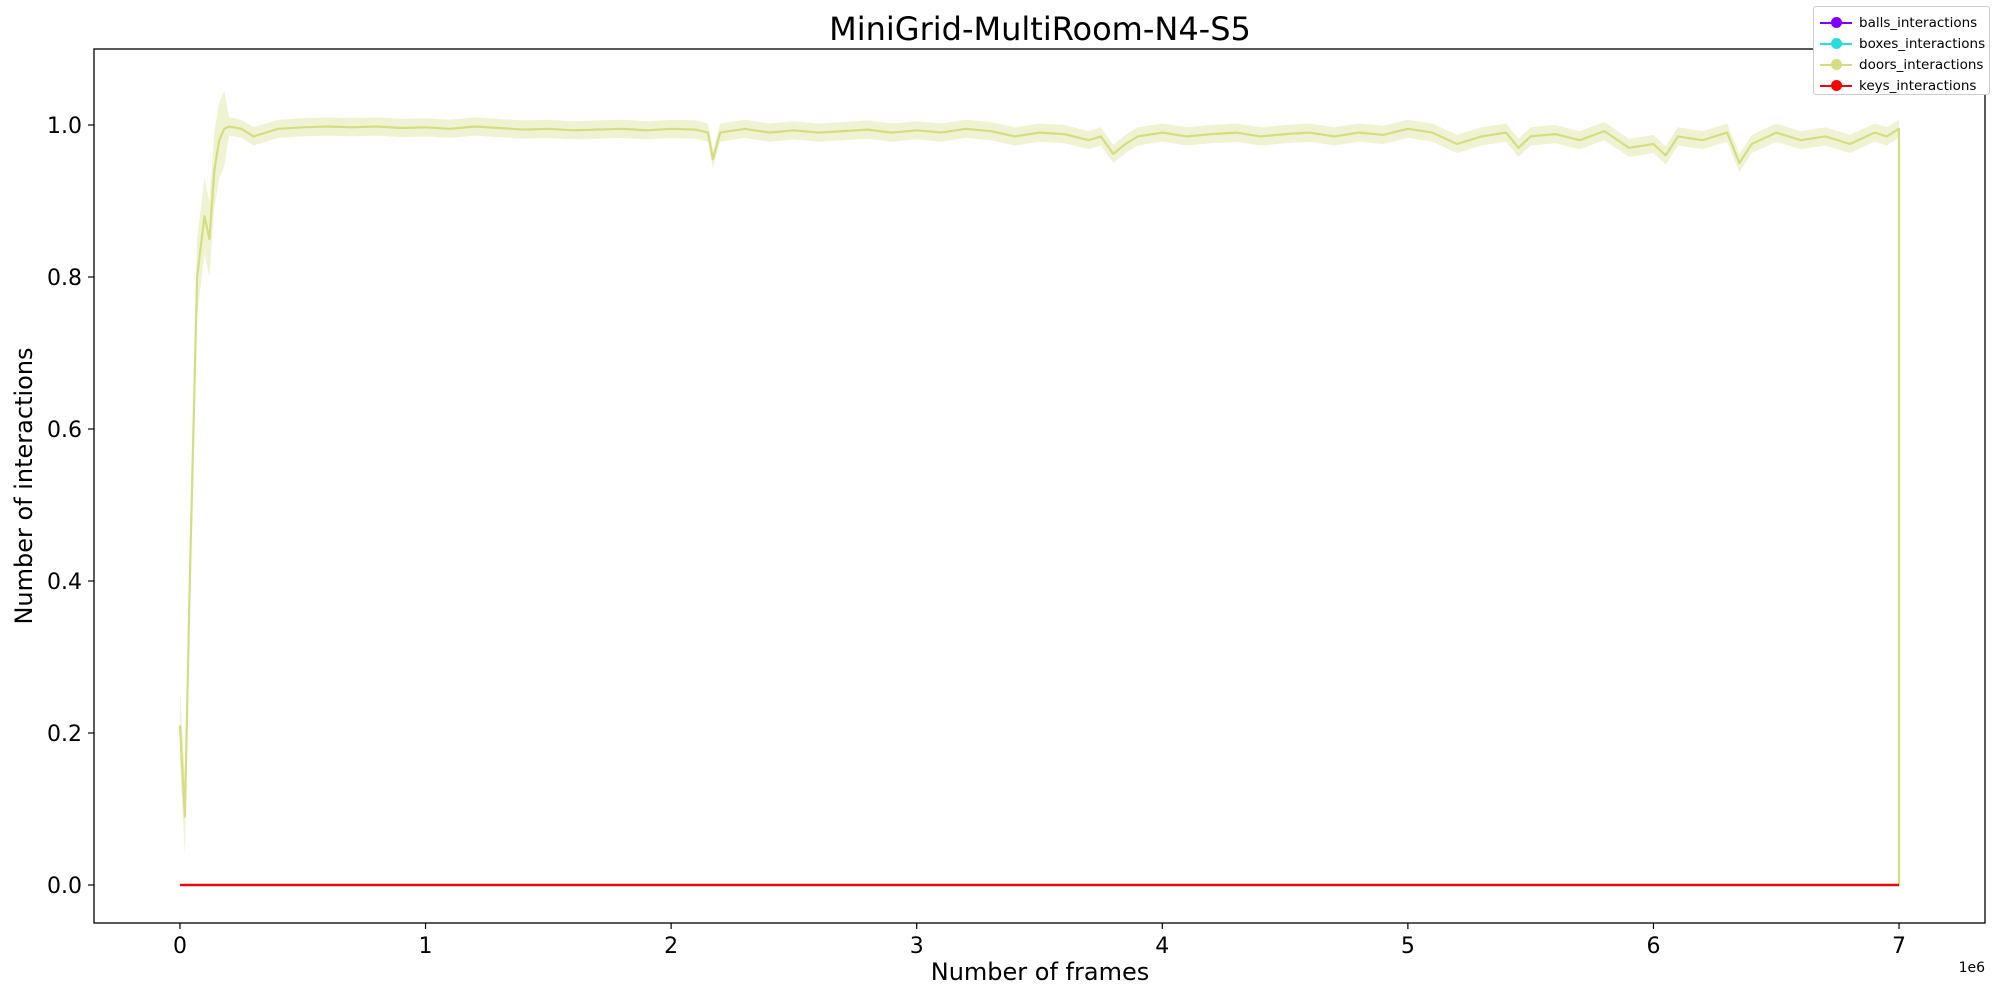 This screenshot has height=1000, width=2000. What do you see at coordinates (671, 946) in the screenshot?
I see `x-tick-label: 2` at bounding box center [671, 946].